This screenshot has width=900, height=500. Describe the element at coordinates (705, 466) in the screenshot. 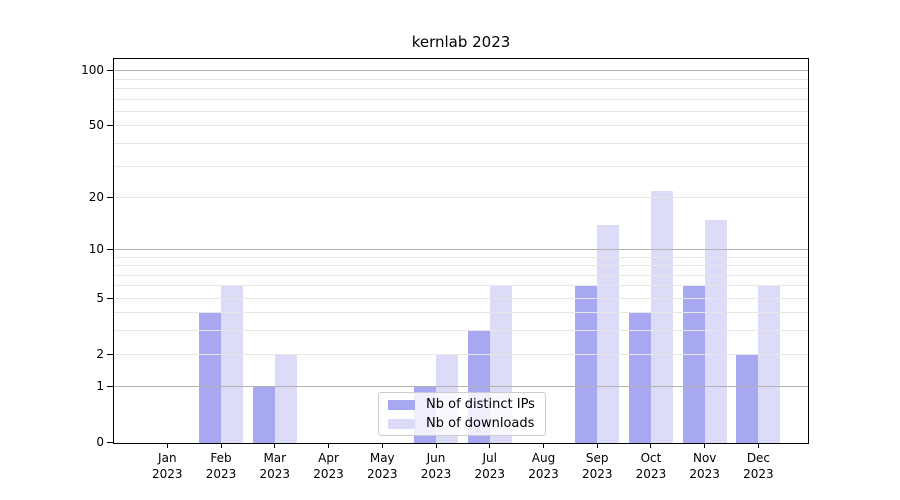

I see `x-tick-label: Nov 2023` at that location.